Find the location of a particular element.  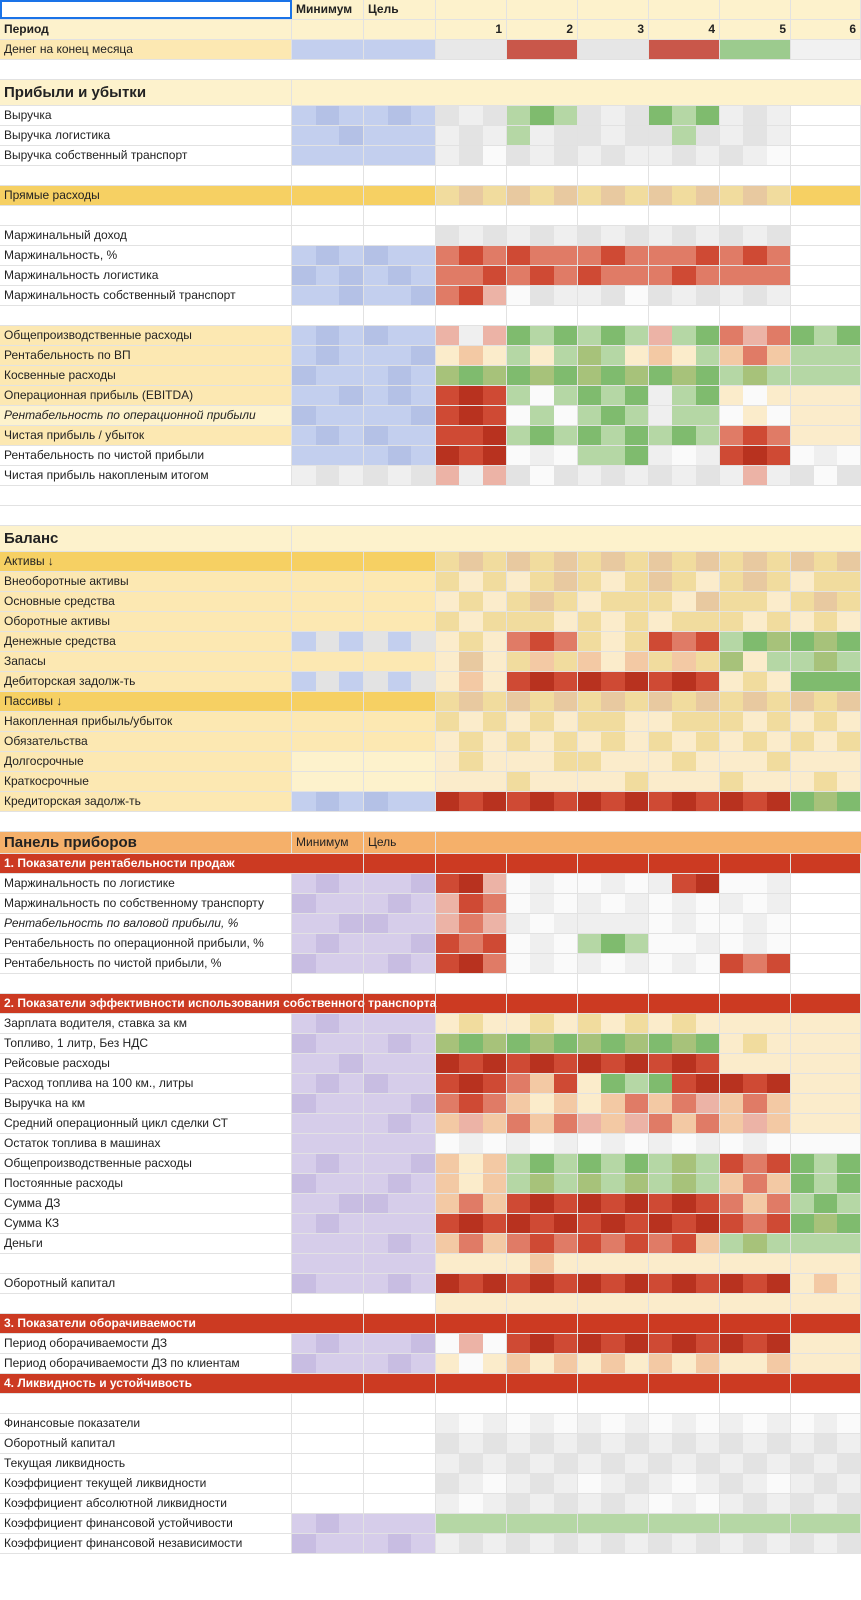

period-label: Период is located at coordinates (146, 29).